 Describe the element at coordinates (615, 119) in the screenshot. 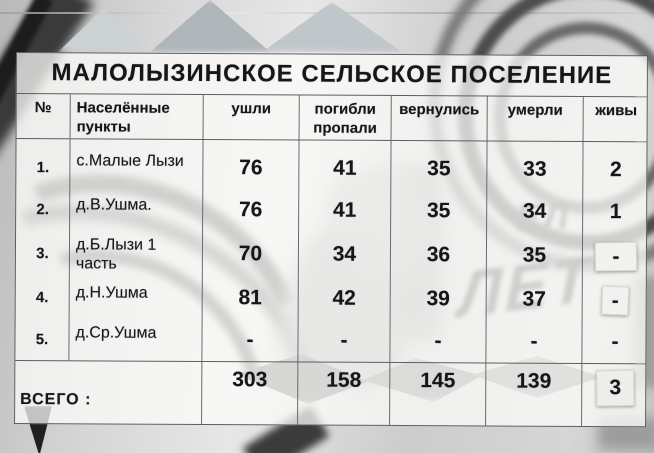

I see `column-header-alive: живы` at that location.